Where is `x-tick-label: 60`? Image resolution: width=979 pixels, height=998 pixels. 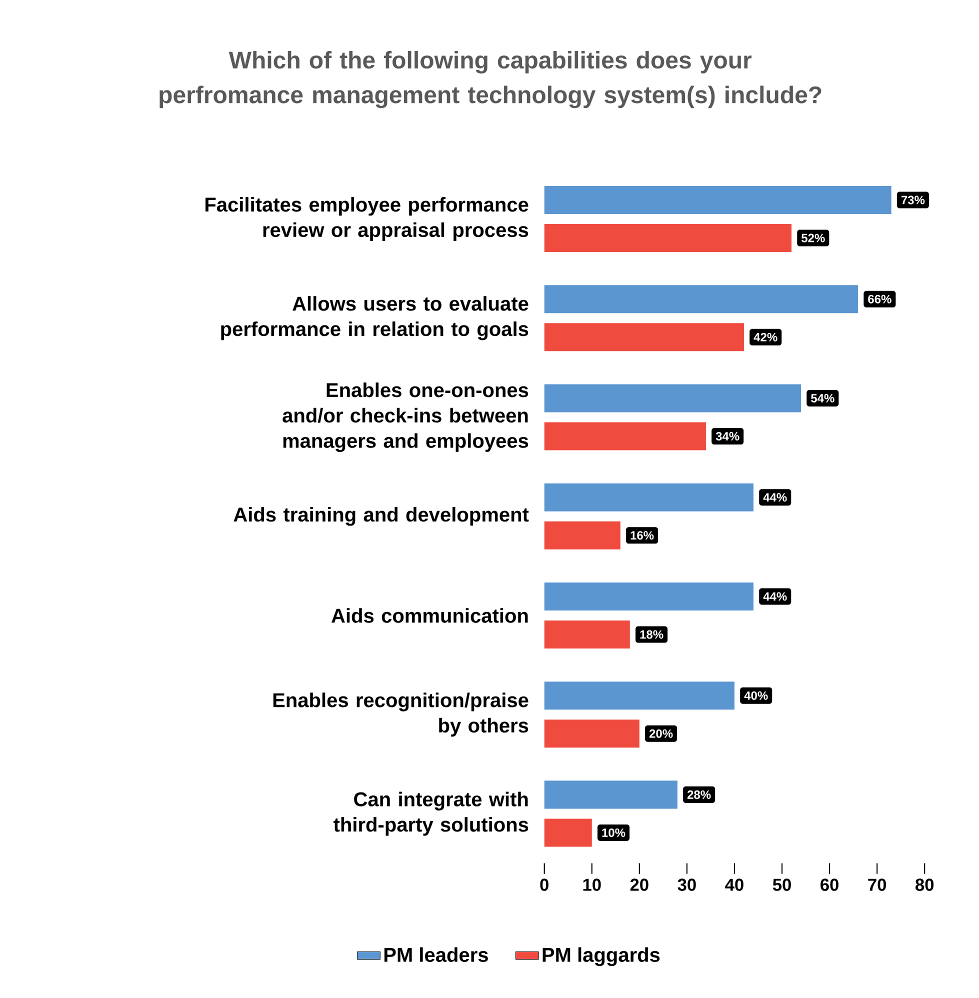
x-tick-label: 60 is located at coordinates (829, 884).